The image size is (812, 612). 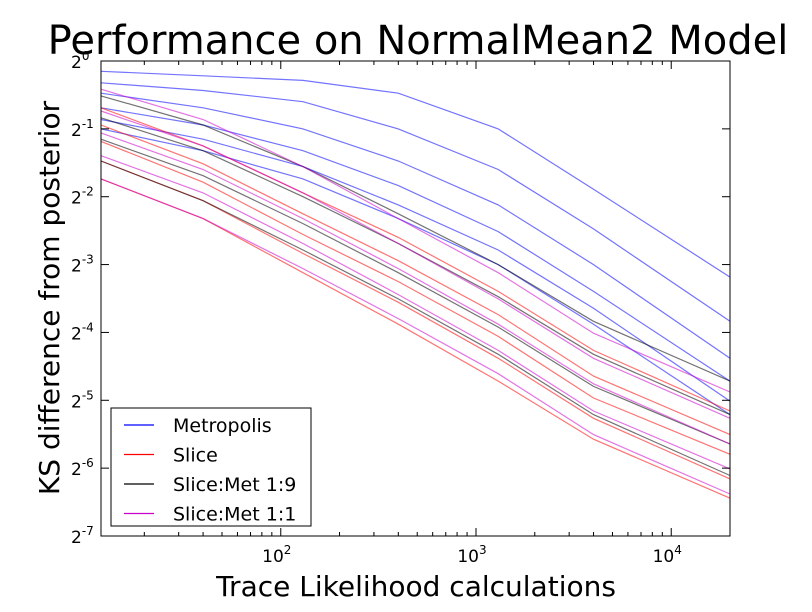 What do you see at coordinates (80, 61) in the screenshot?
I see `y-tick-label: 20` at bounding box center [80, 61].